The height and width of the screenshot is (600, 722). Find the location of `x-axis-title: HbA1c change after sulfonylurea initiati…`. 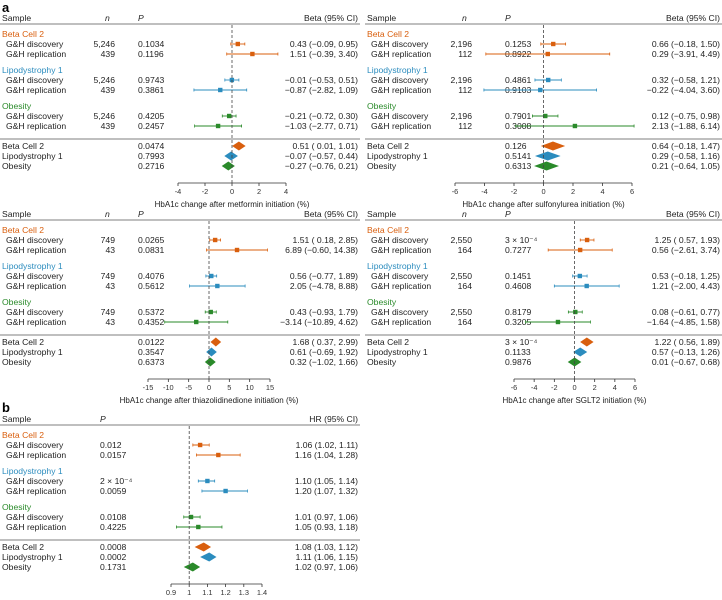

x-axis-title: HbA1c change after sulfonylurea initiati… is located at coordinates (543, 204).